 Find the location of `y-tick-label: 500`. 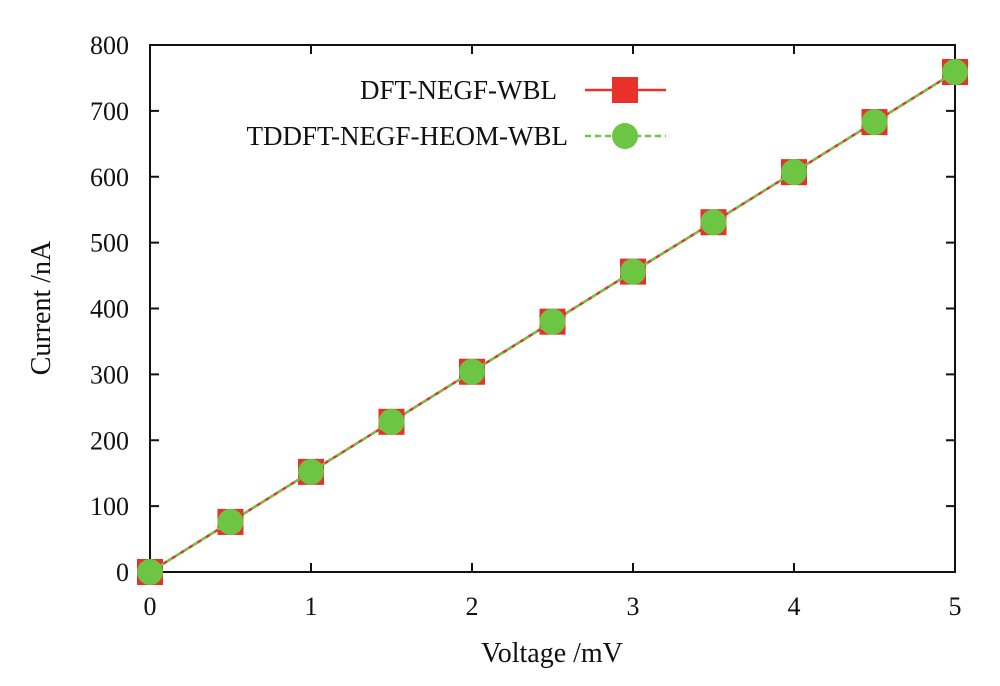

y-tick-label: 500 is located at coordinates (109, 243).